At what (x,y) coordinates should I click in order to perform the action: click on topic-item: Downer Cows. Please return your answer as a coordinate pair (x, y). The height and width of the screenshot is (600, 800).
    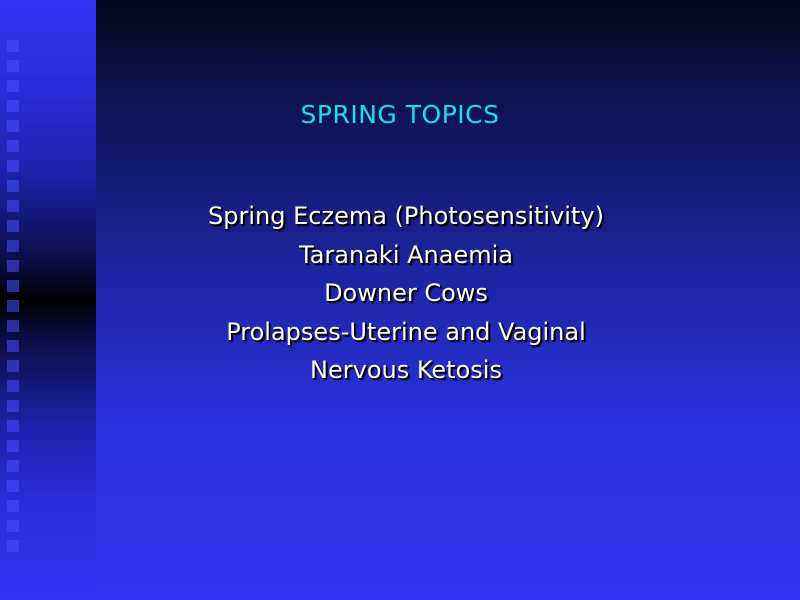
    Looking at the image, I should click on (406, 293).